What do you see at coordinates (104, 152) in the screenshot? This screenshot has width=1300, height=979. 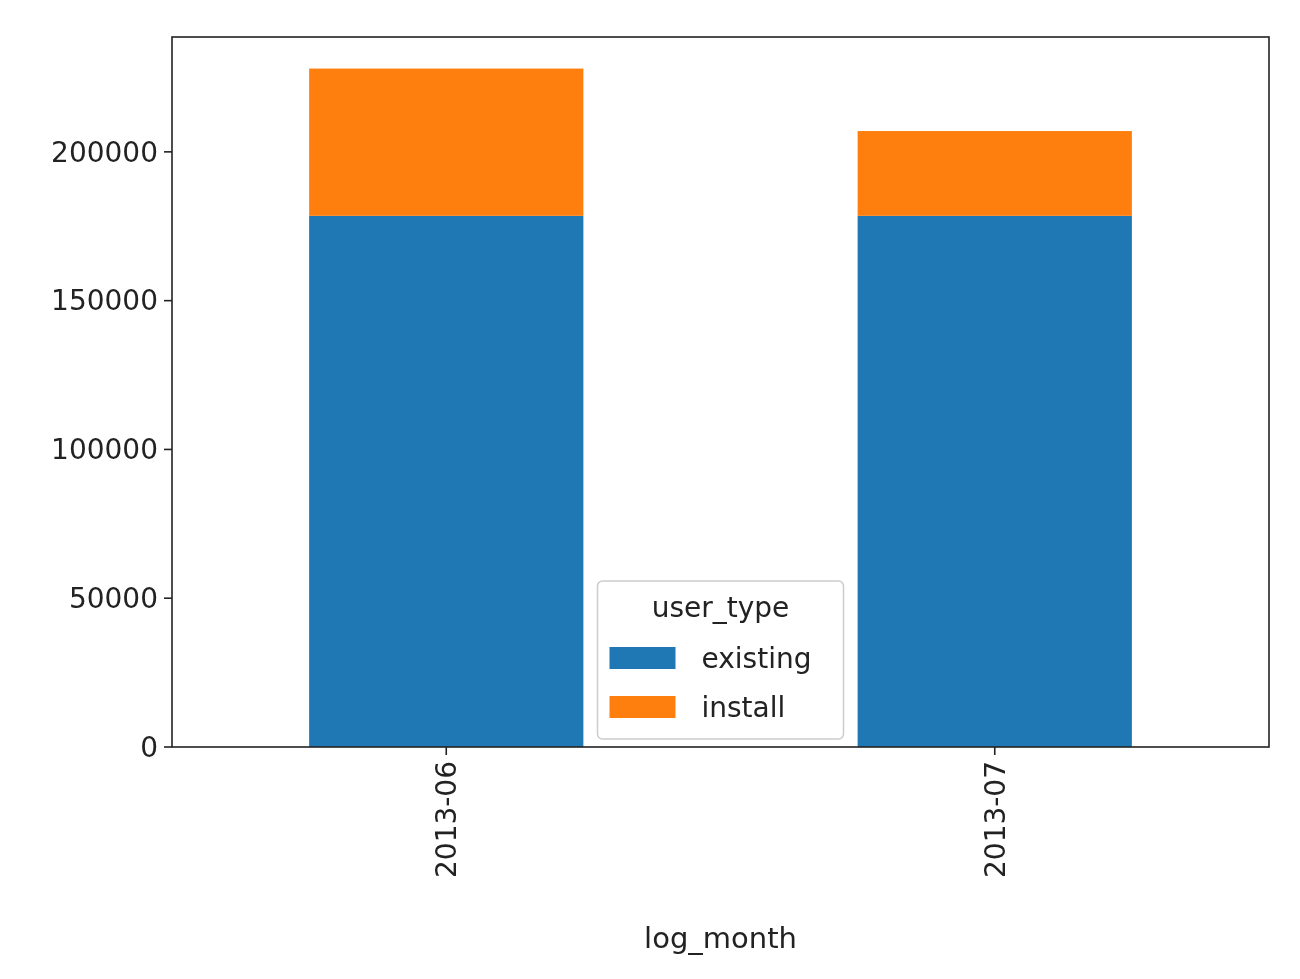 I see `y-tick-label: 200000` at bounding box center [104, 152].